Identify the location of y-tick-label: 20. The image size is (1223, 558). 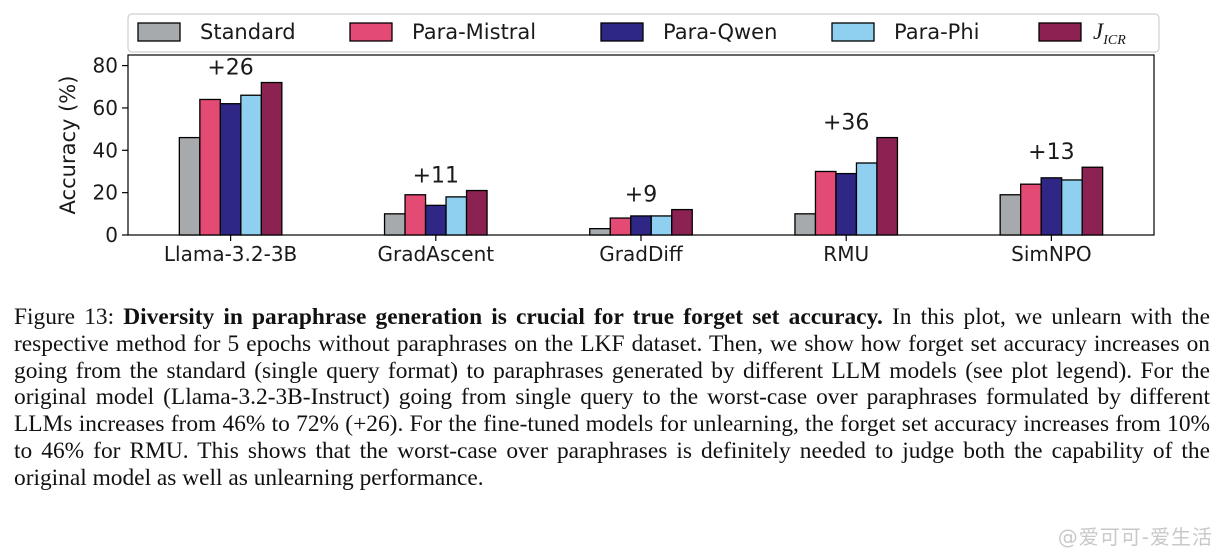
(105, 193).